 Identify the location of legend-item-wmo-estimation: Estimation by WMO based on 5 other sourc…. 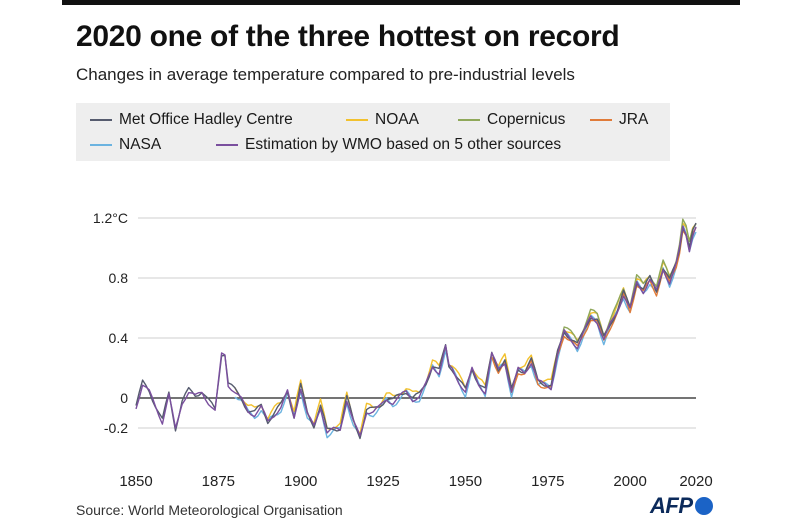
(388, 145).